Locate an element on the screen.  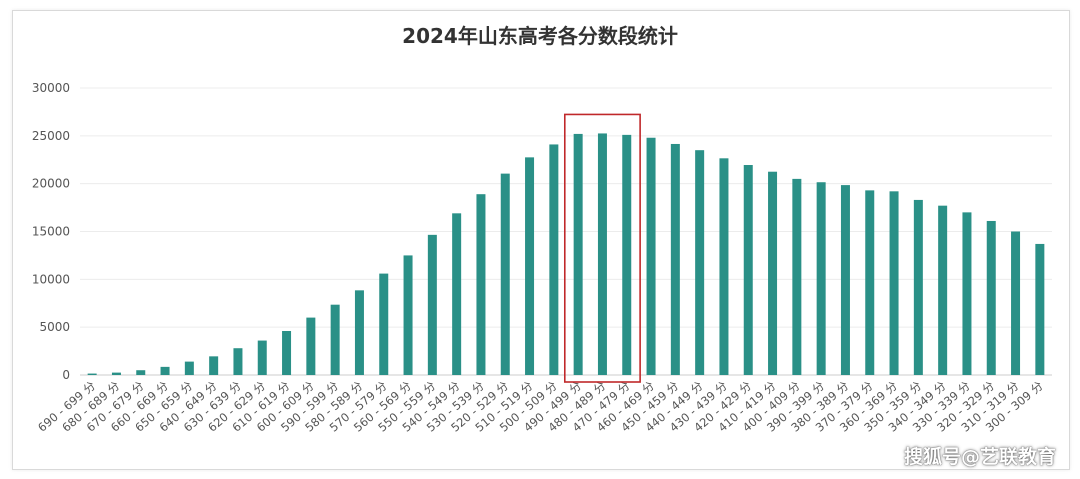
y-axis: 0 5000 10000 15000 20000 25000 30000 is located at coordinates (51, 231).